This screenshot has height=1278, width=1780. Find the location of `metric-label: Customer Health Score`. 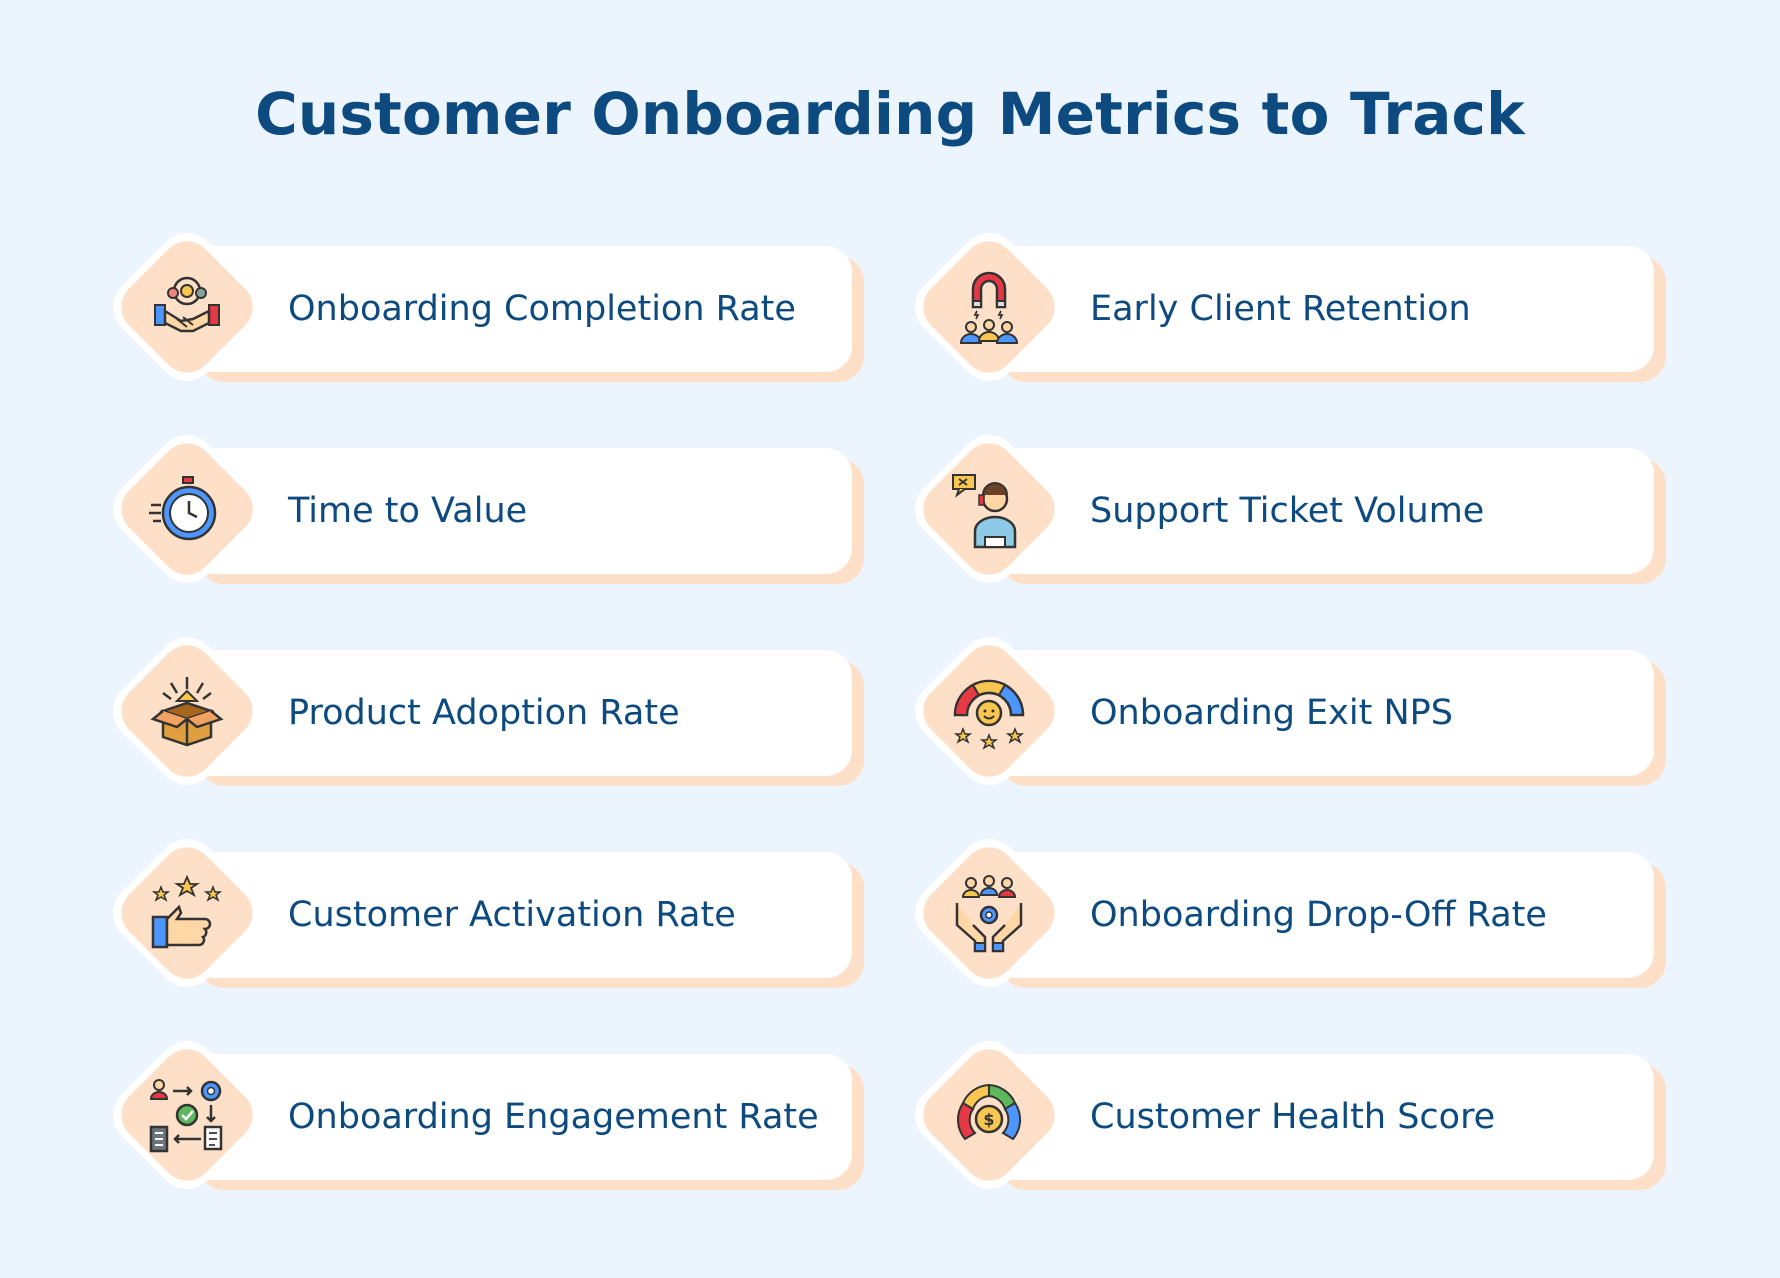

metric-label: Customer Health Score is located at coordinates (1293, 1117).